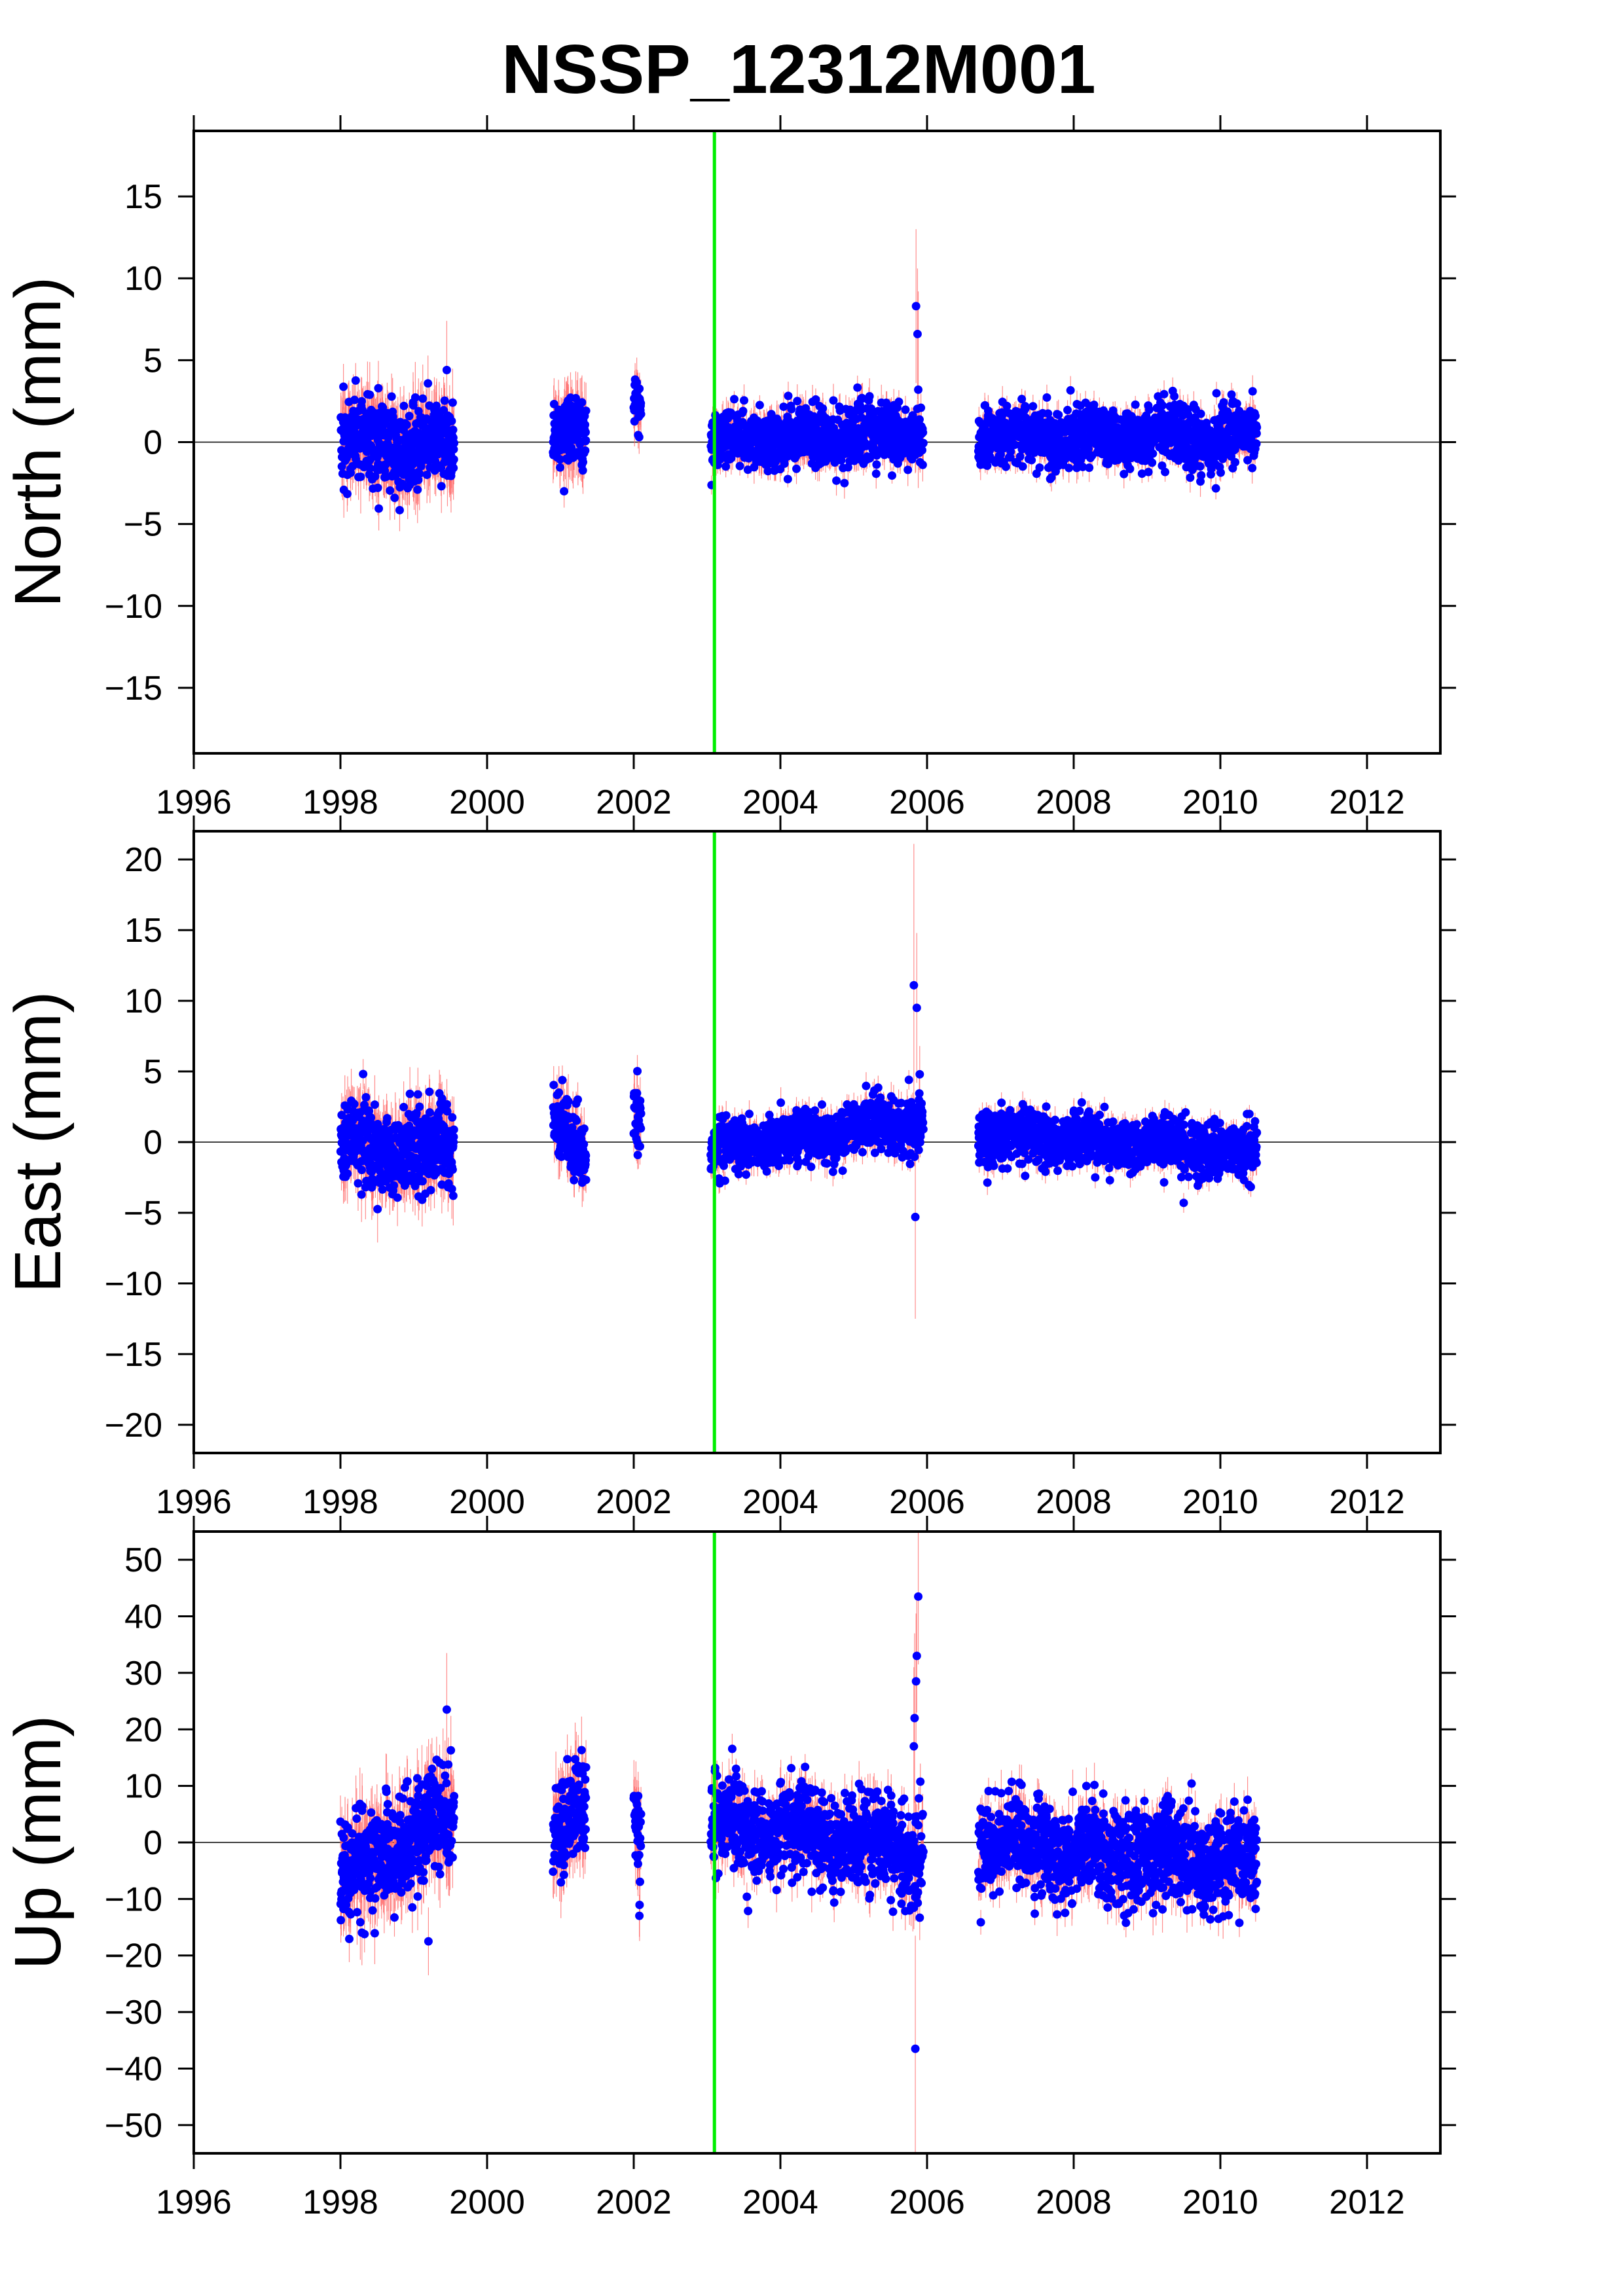 Image resolution: width=1623 pixels, height=2296 pixels. What do you see at coordinates (798, 69) in the screenshot?
I see `chart-title: NSSP_12312M001` at bounding box center [798, 69].